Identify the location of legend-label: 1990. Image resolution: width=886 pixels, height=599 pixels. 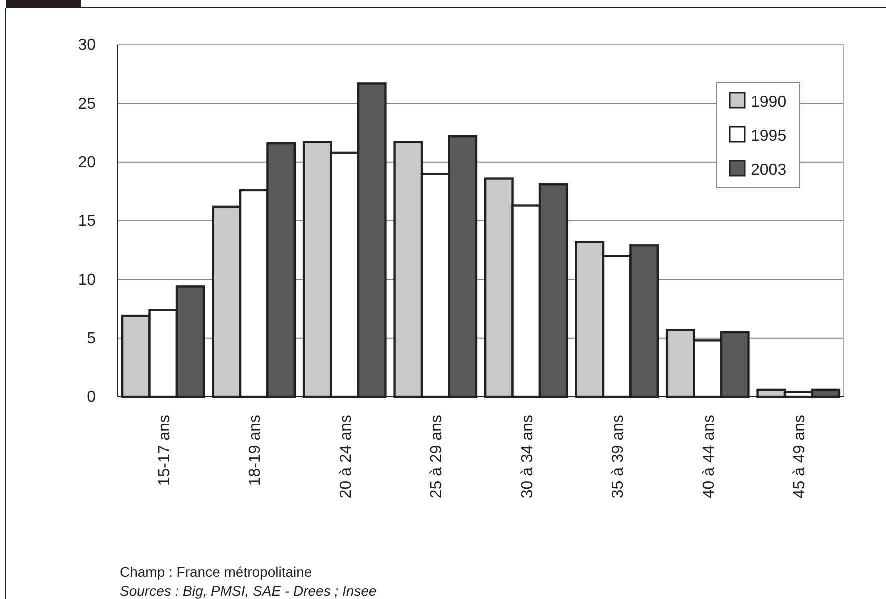
(769, 102).